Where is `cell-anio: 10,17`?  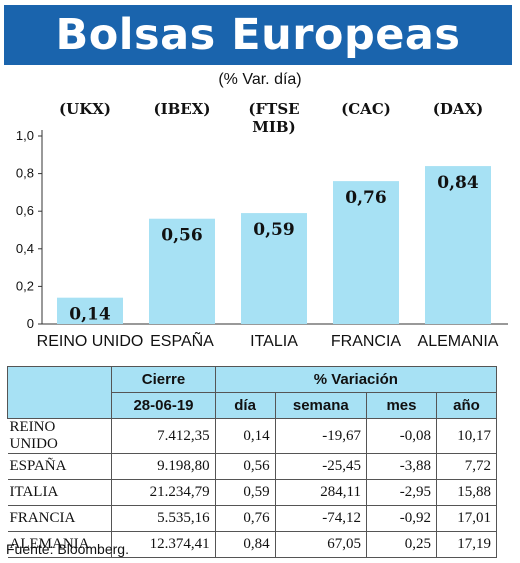 cell-anio: 10,17 is located at coordinates (466, 436).